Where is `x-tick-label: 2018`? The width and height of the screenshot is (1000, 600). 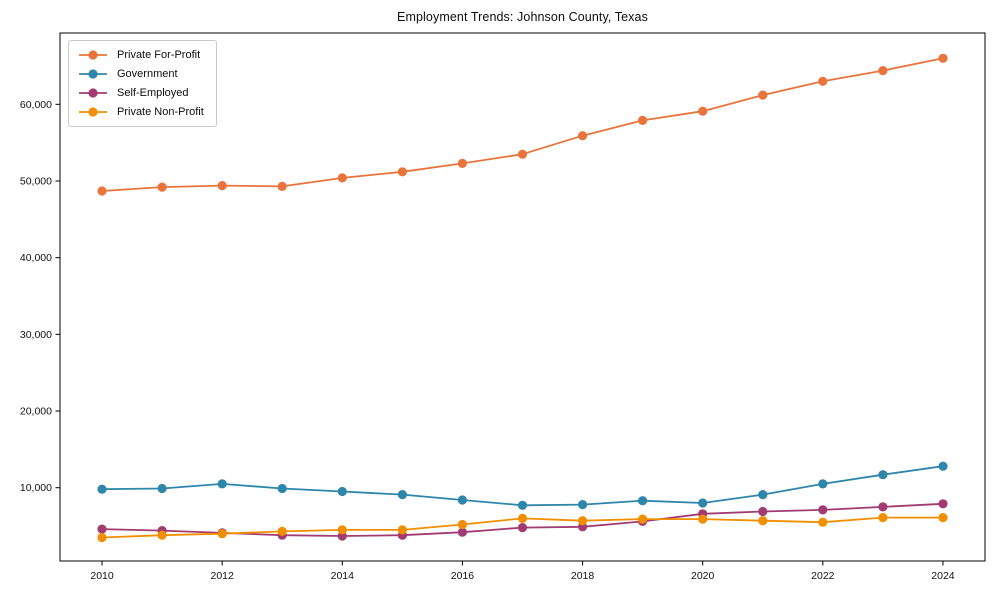 x-tick-label: 2018 is located at coordinates (583, 576).